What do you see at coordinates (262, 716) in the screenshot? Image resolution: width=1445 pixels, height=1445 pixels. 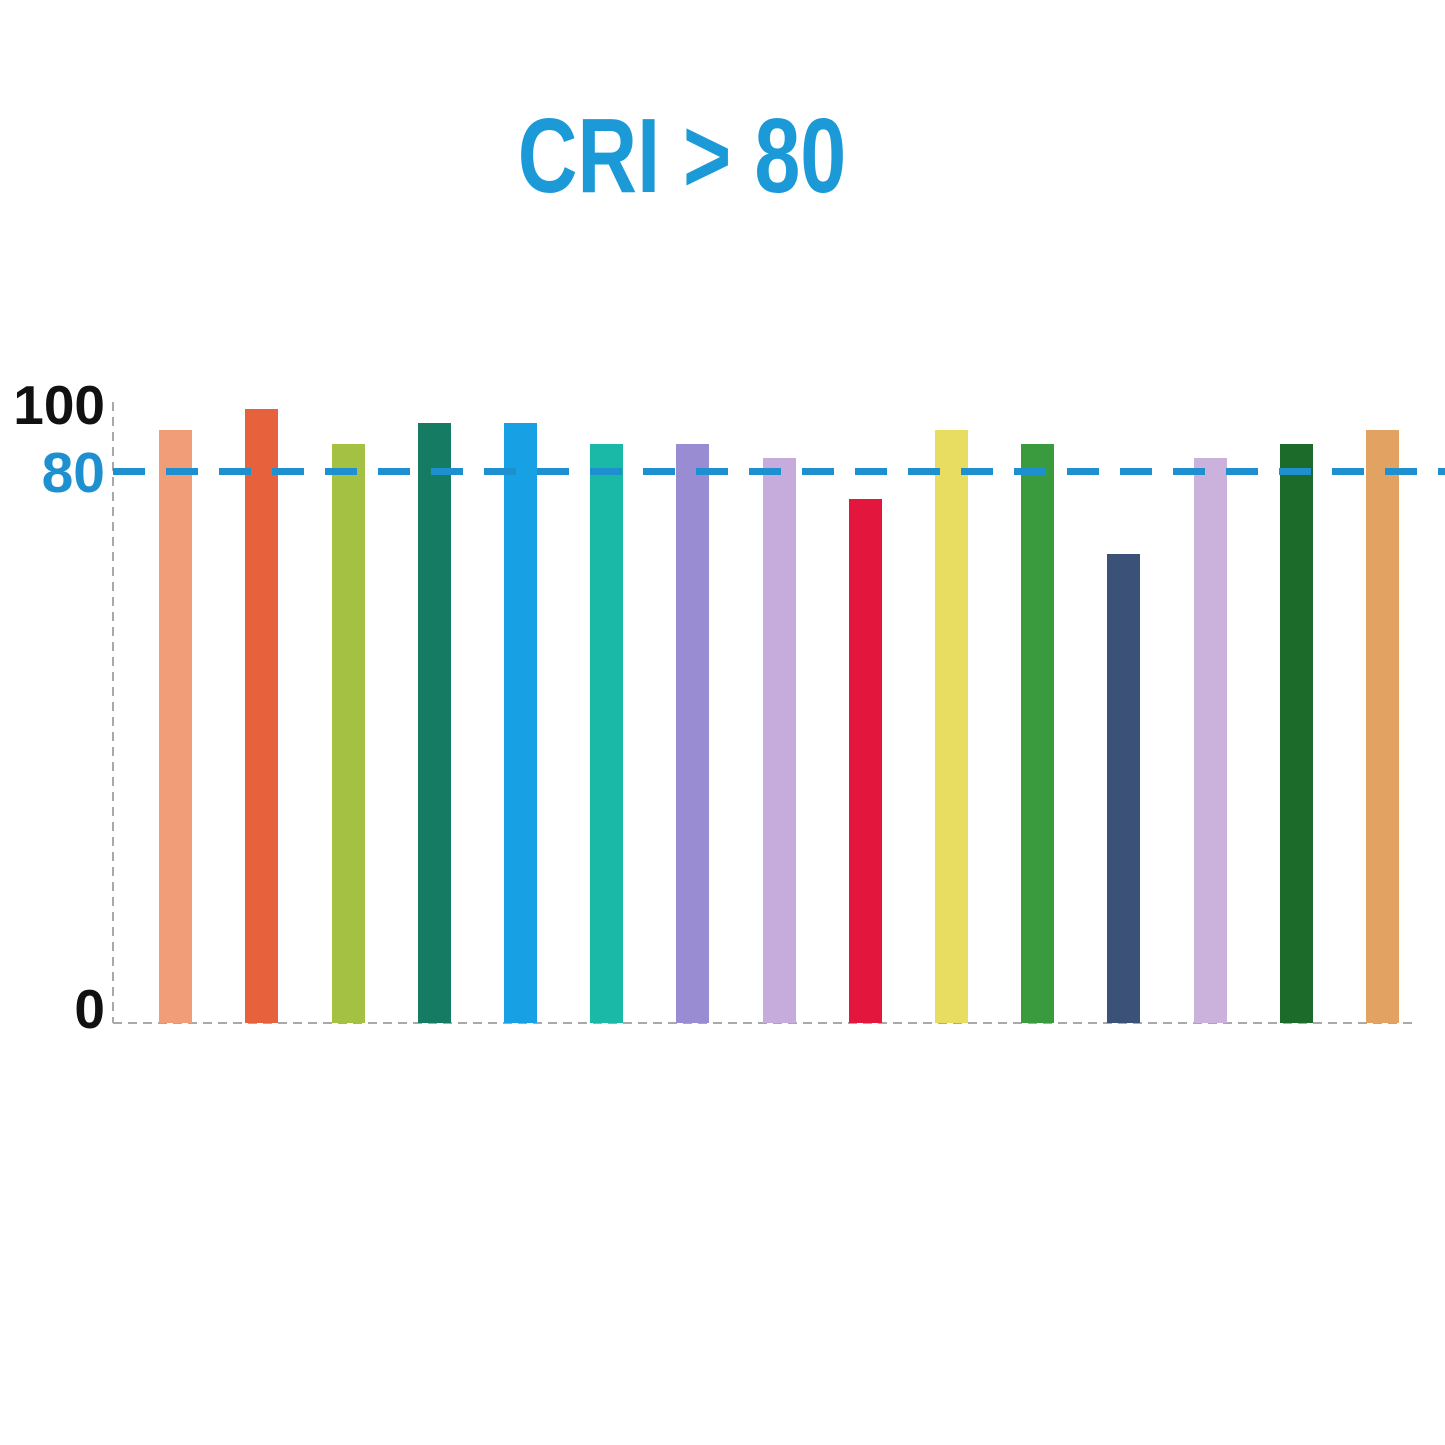 I see `bar-orange-red` at bounding box center [262, 716].